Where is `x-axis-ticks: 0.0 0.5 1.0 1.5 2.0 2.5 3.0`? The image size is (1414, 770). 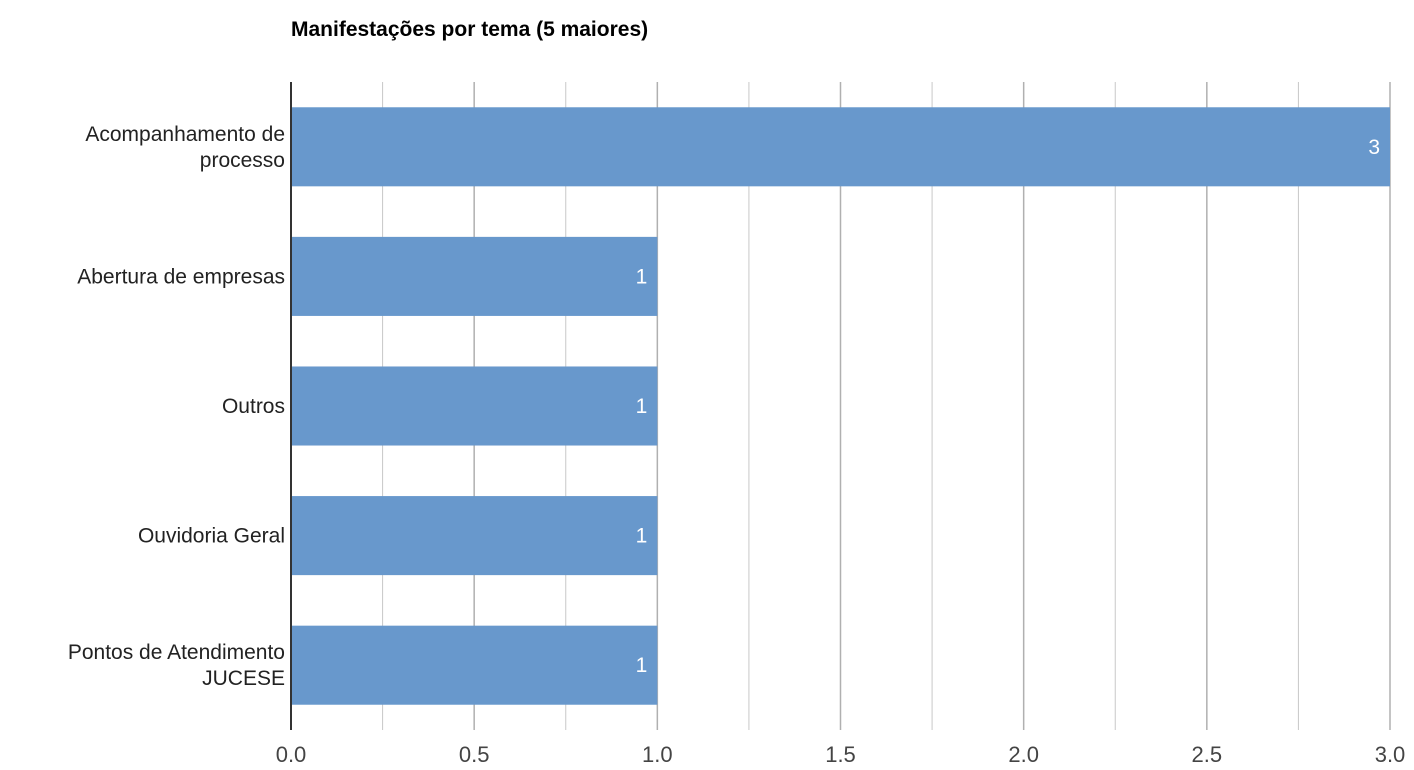
x-axis-ticks: 0.0 0.5 1.0 1.5 2.0 2.5 3.0 is located at coordinates (841, 754).